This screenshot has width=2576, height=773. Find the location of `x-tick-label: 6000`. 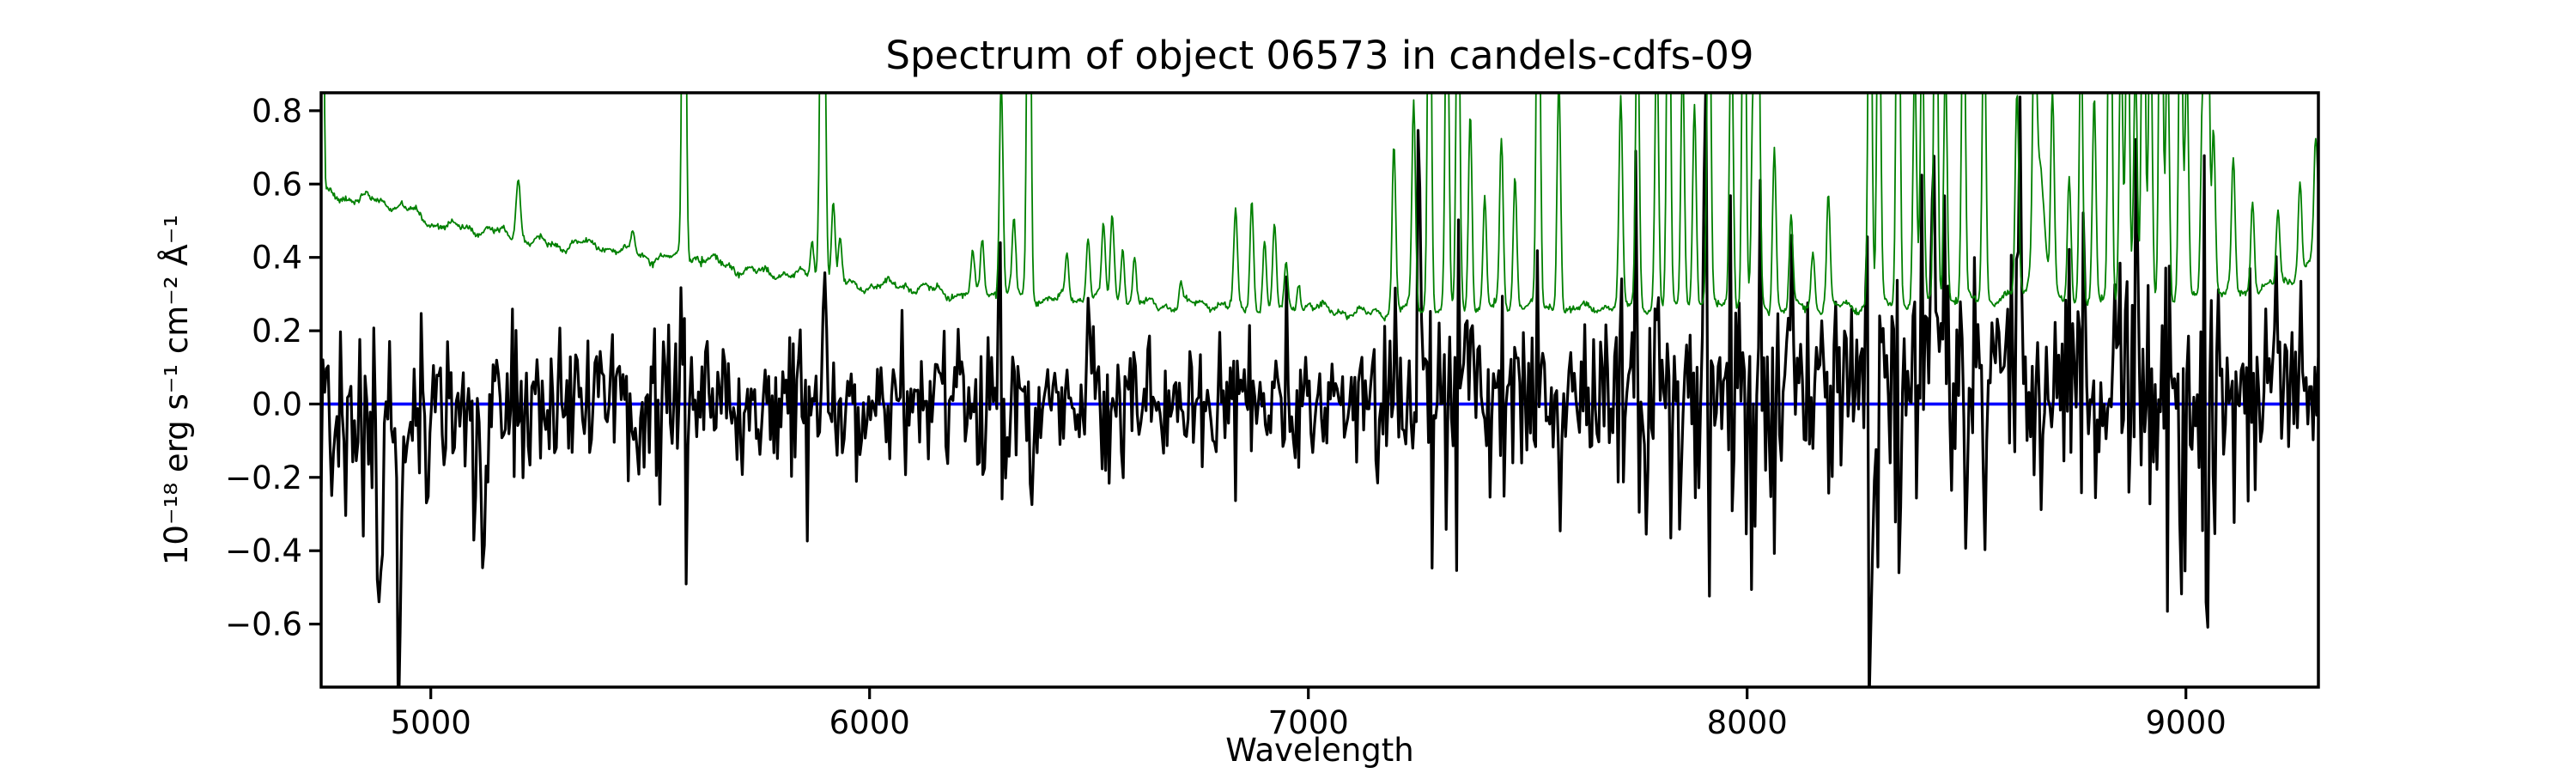

x-tick-label: 6000 is located at coordinates (870, 722).